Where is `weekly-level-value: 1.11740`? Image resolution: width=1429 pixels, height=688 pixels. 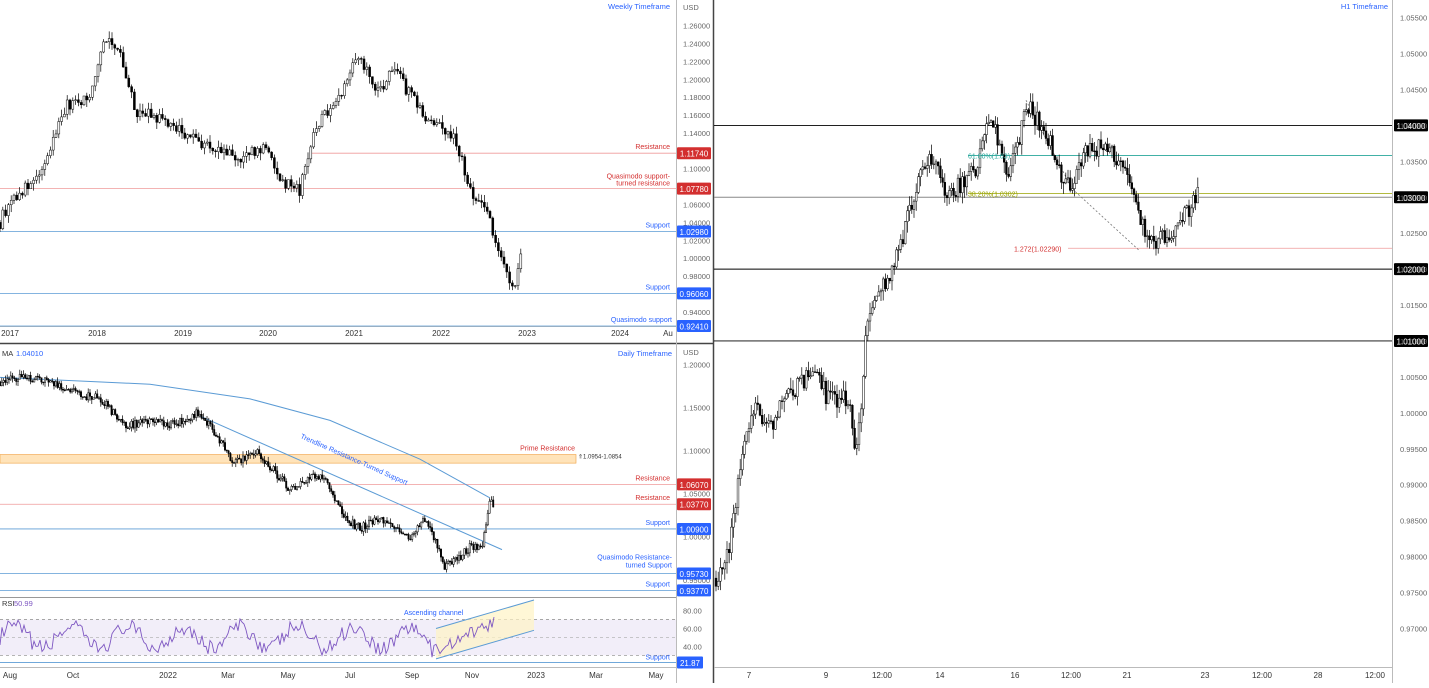
weekly-level-value: 1.11740 is located at coordinates (694, 154).